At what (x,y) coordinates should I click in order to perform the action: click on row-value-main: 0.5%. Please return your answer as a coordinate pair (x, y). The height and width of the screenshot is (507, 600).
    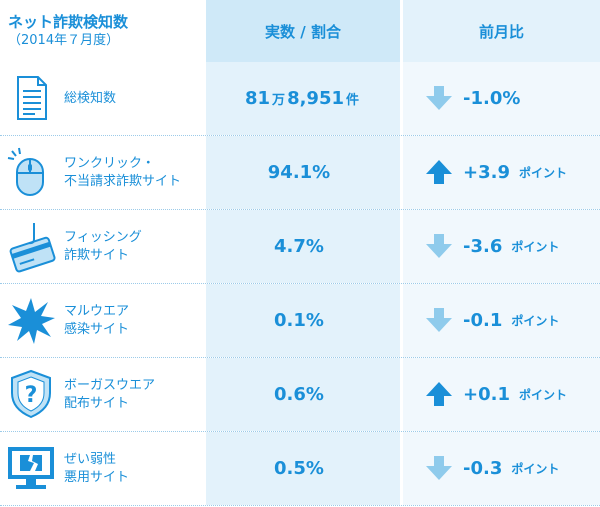
    Looking at the image, I should click on (299, 468).